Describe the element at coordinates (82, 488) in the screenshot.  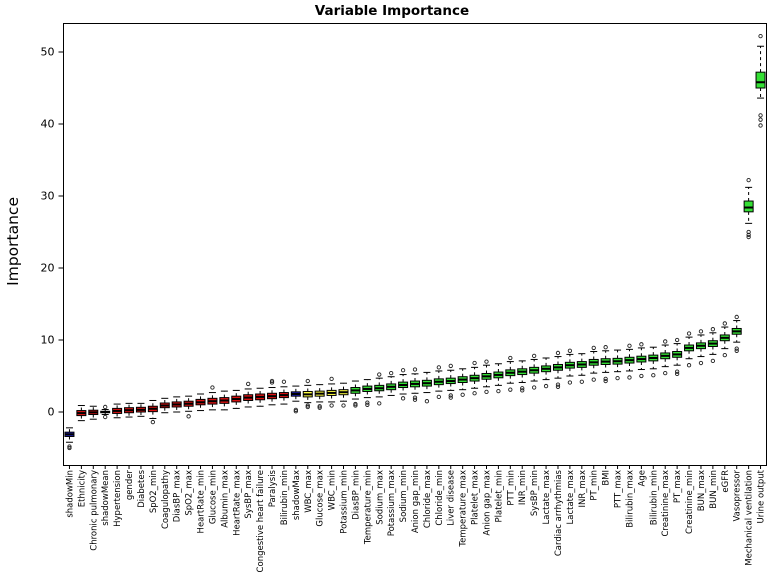
I see `x-category-label: Ethnicity` at that location.